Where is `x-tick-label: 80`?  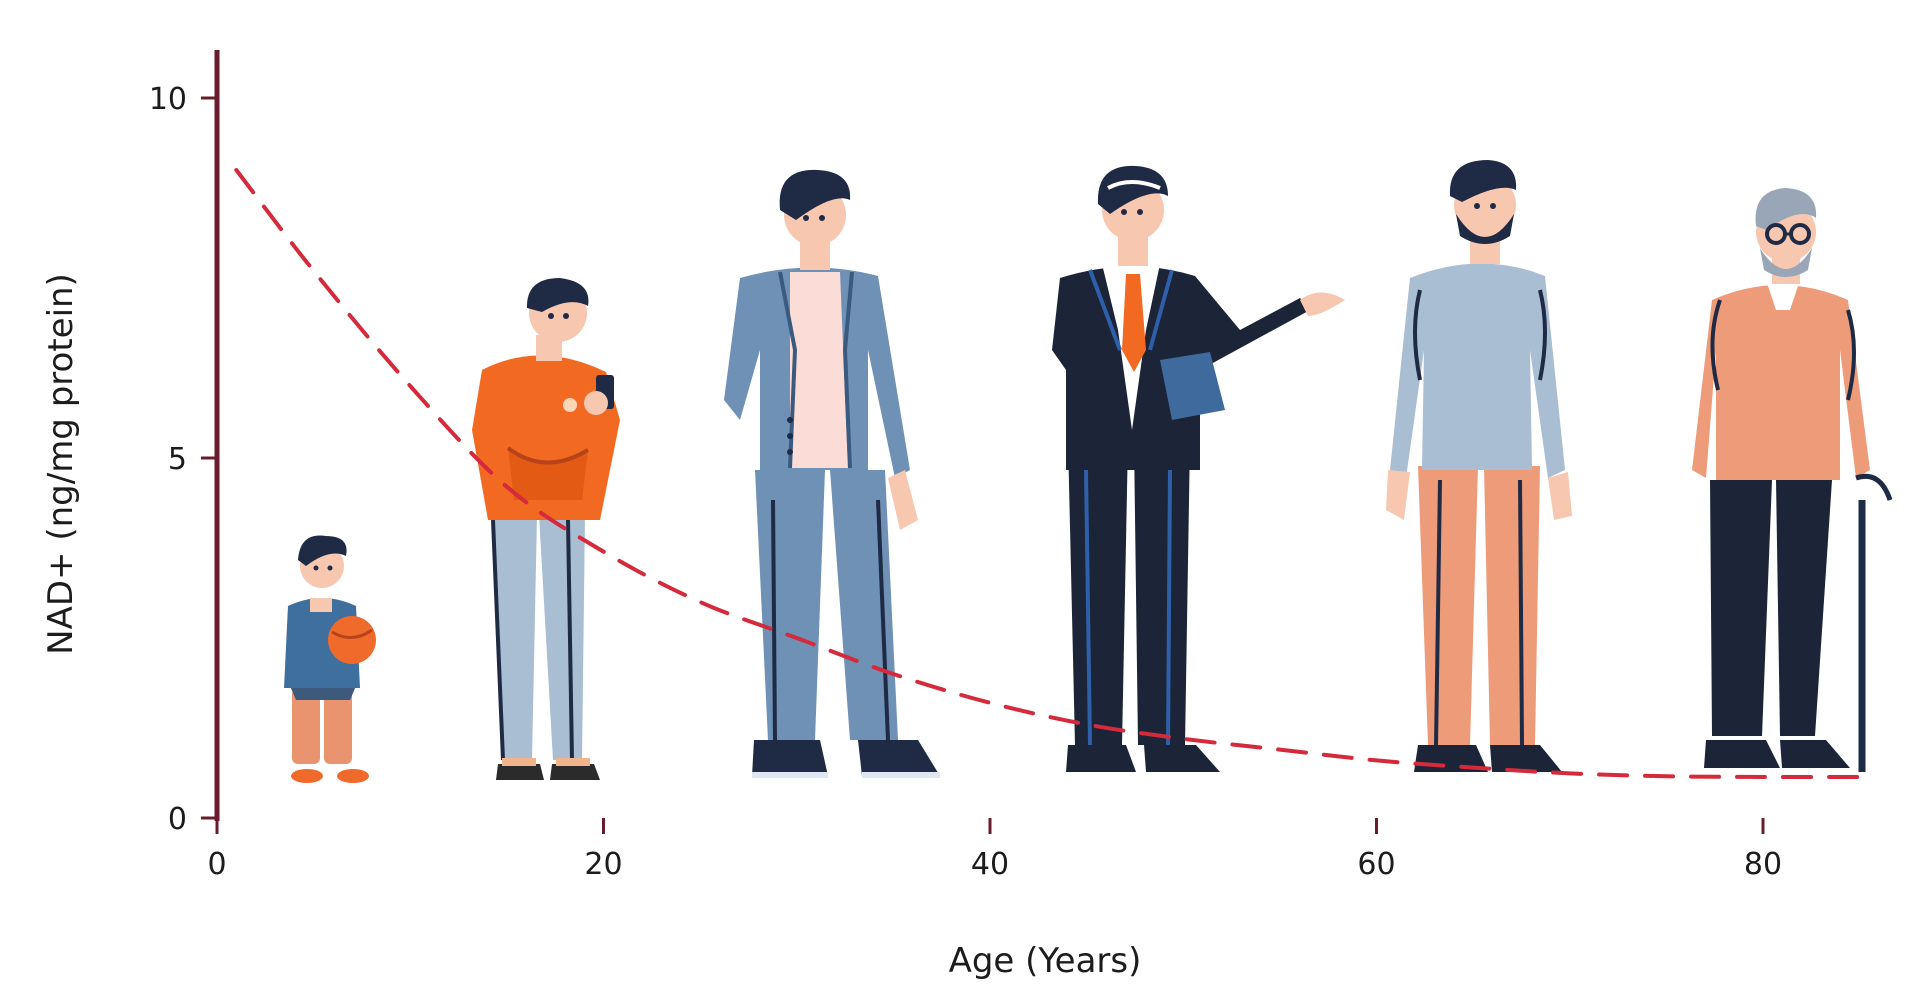 x-tick-label: 80 is located at coordinates (1763, 864).